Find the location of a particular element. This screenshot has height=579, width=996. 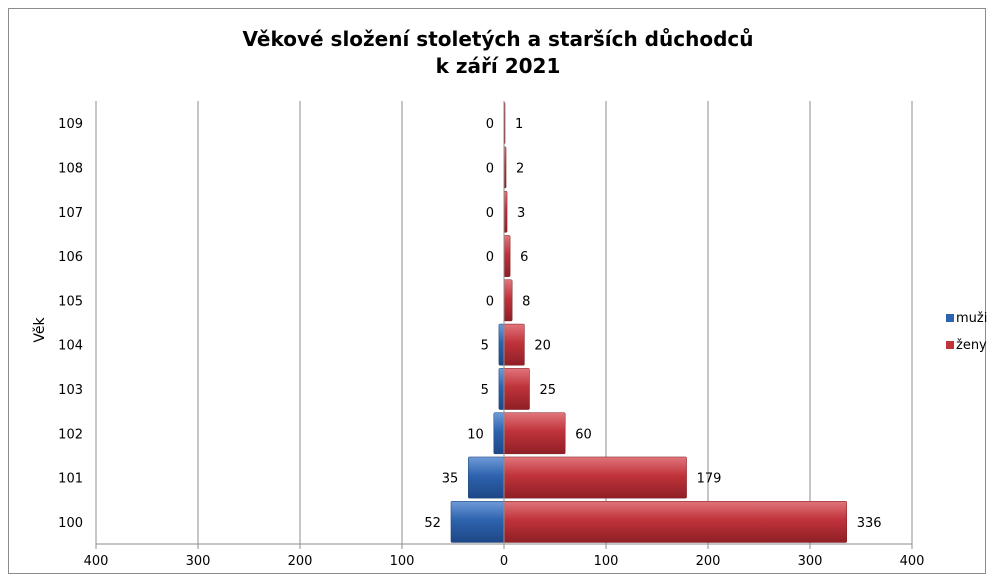

data-label-muzi: 35 is located at coordinates (450, 479).